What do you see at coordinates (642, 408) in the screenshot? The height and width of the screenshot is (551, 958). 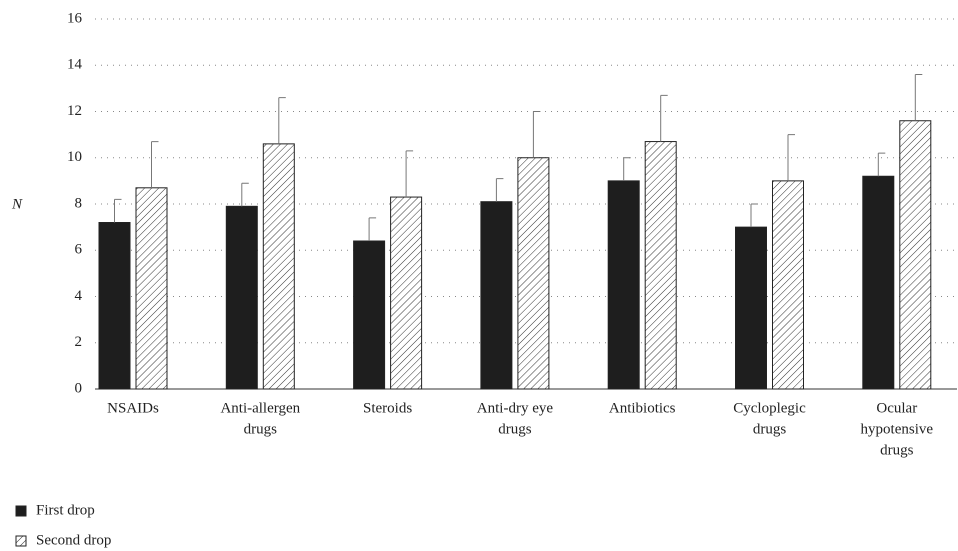 I see `x-tick-label: Antibiotics` at bounding box center [642, 408].